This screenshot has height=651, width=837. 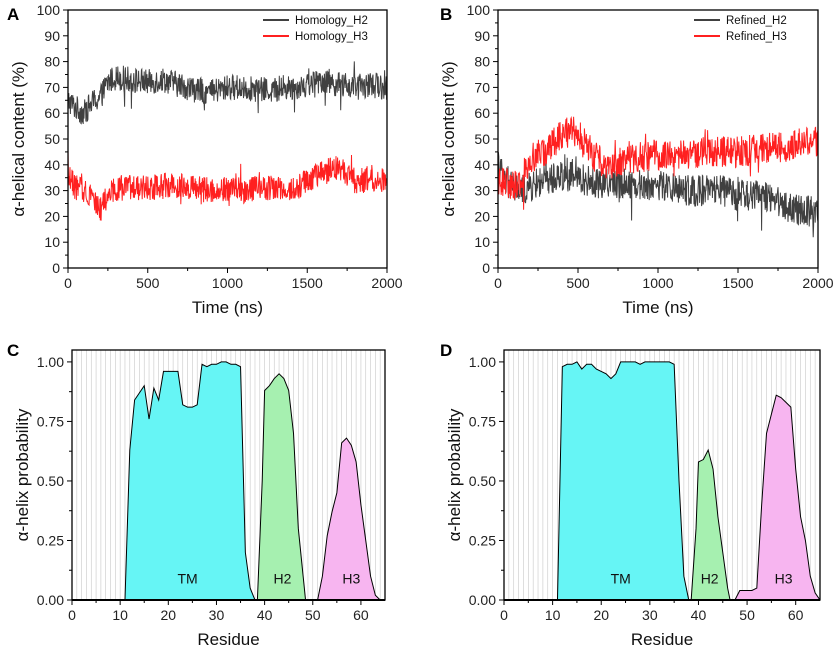 What do you see at coordinates (13, 14) in the screenshot?
I see `panel-letter: A` at bounding box center [13, 14].